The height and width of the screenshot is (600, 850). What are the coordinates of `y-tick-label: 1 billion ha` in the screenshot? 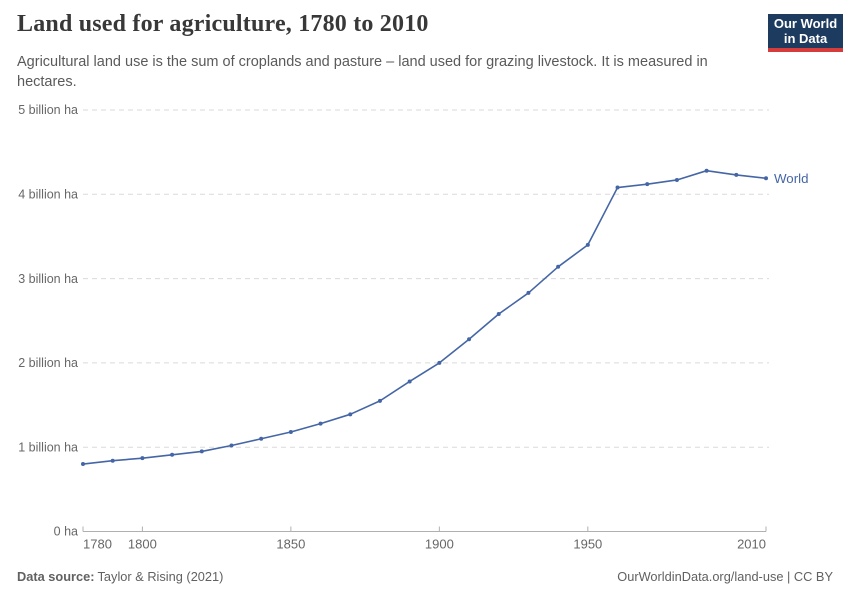 It's located at (48, 447).